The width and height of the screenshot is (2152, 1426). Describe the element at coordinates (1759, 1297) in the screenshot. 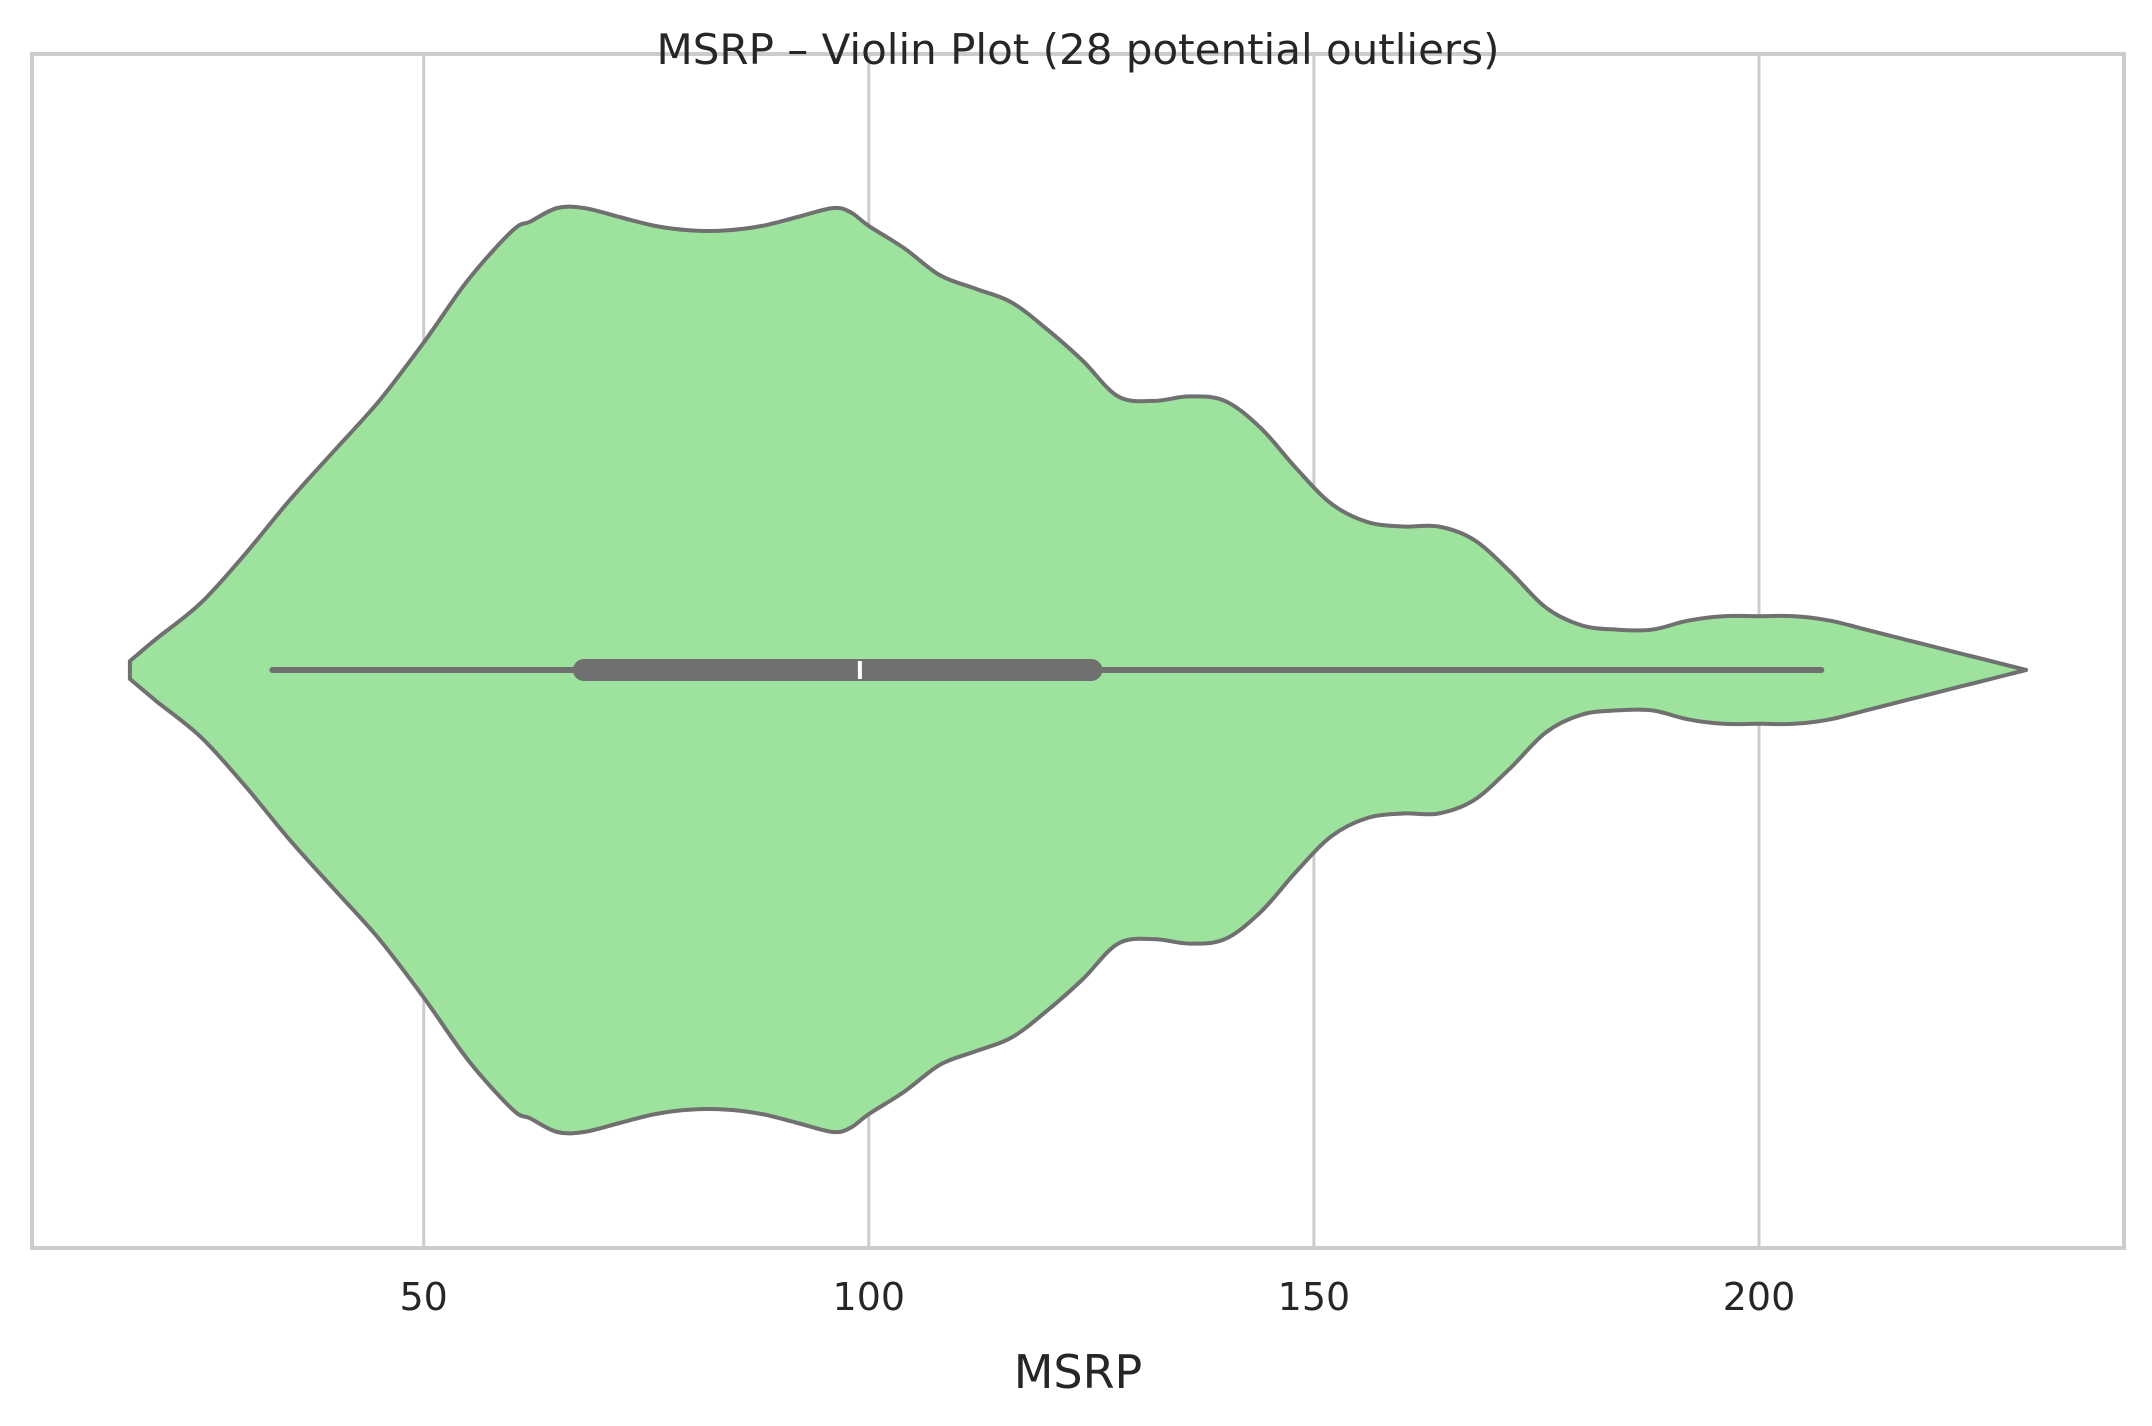

I see `x-tick-label: 200` at that location.